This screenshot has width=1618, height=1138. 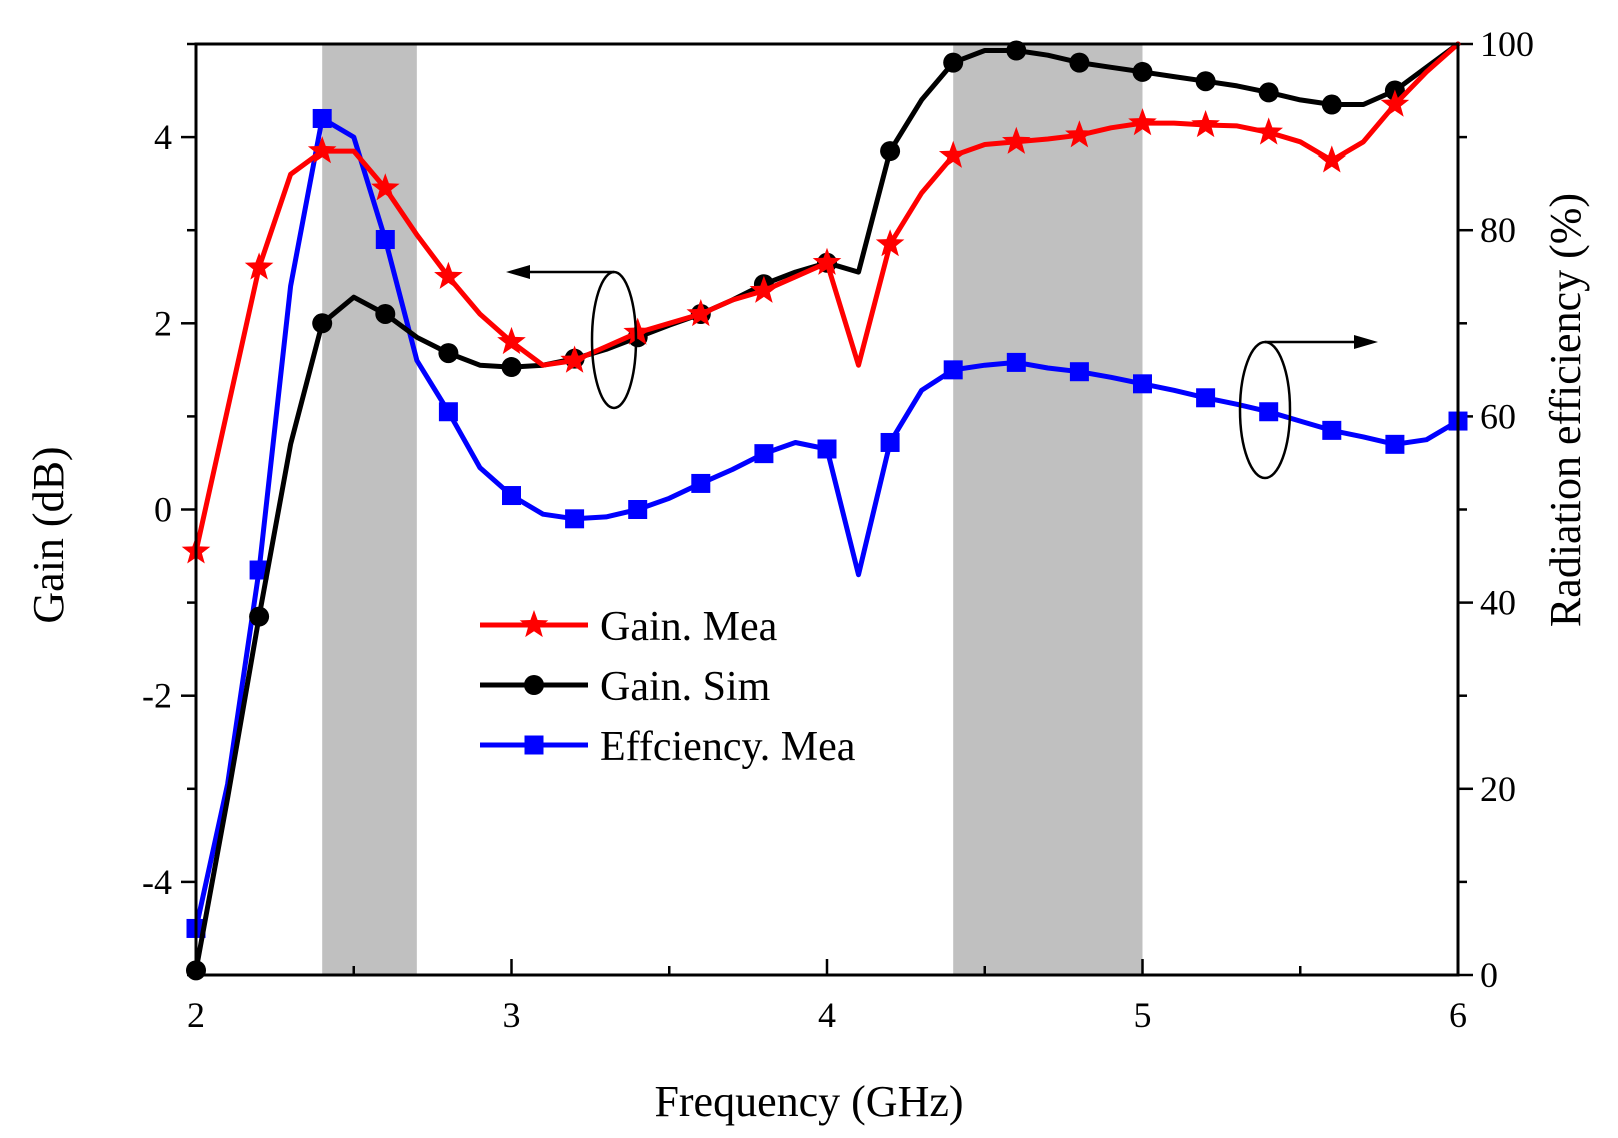 What do you see at coordinates (518, 272) in the screenshot?
I see `left-axis-indicator-arrowhead` at bounding box center [518, 272].